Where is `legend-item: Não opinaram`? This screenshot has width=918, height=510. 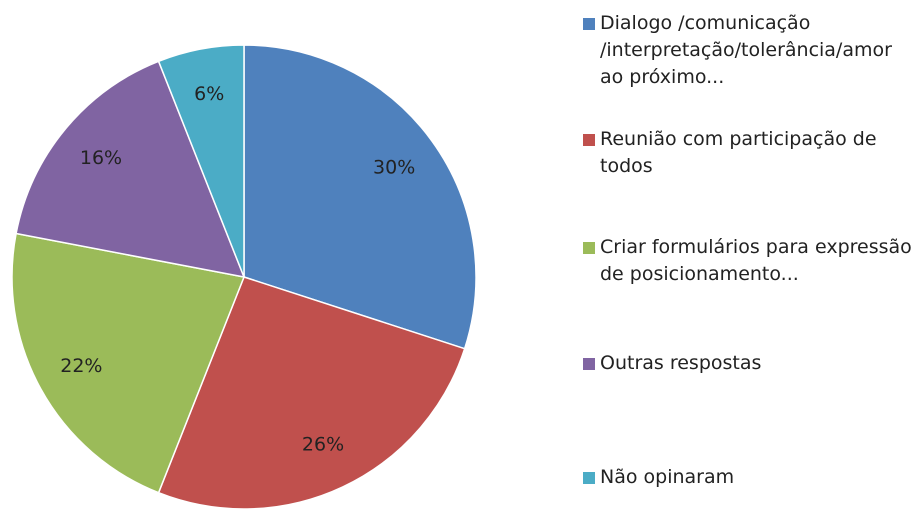 legend-item: Não opinaram is located at coordinates (748, 477).